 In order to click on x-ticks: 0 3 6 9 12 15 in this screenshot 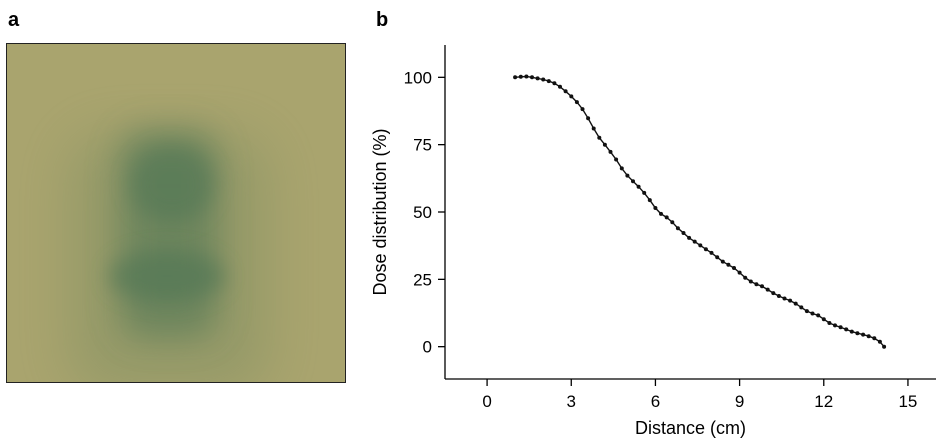, I will do `click(699, 395)`.